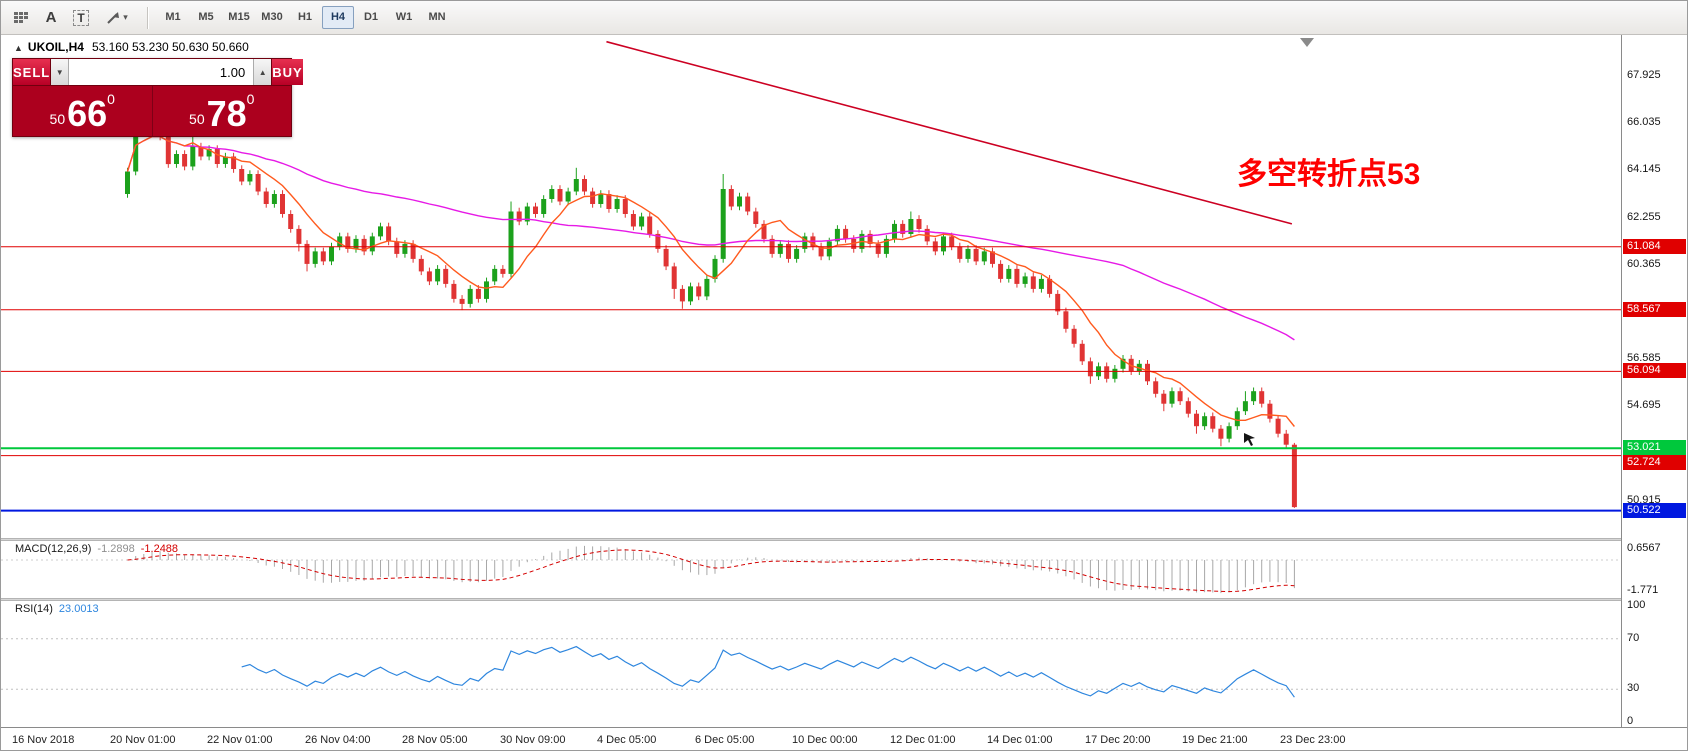 This screenshot has height=751, width=1688. Describe the element at coordinates (533, 740) in the screenshot. I see `time-label: 30 Nov 09:00` at that location.